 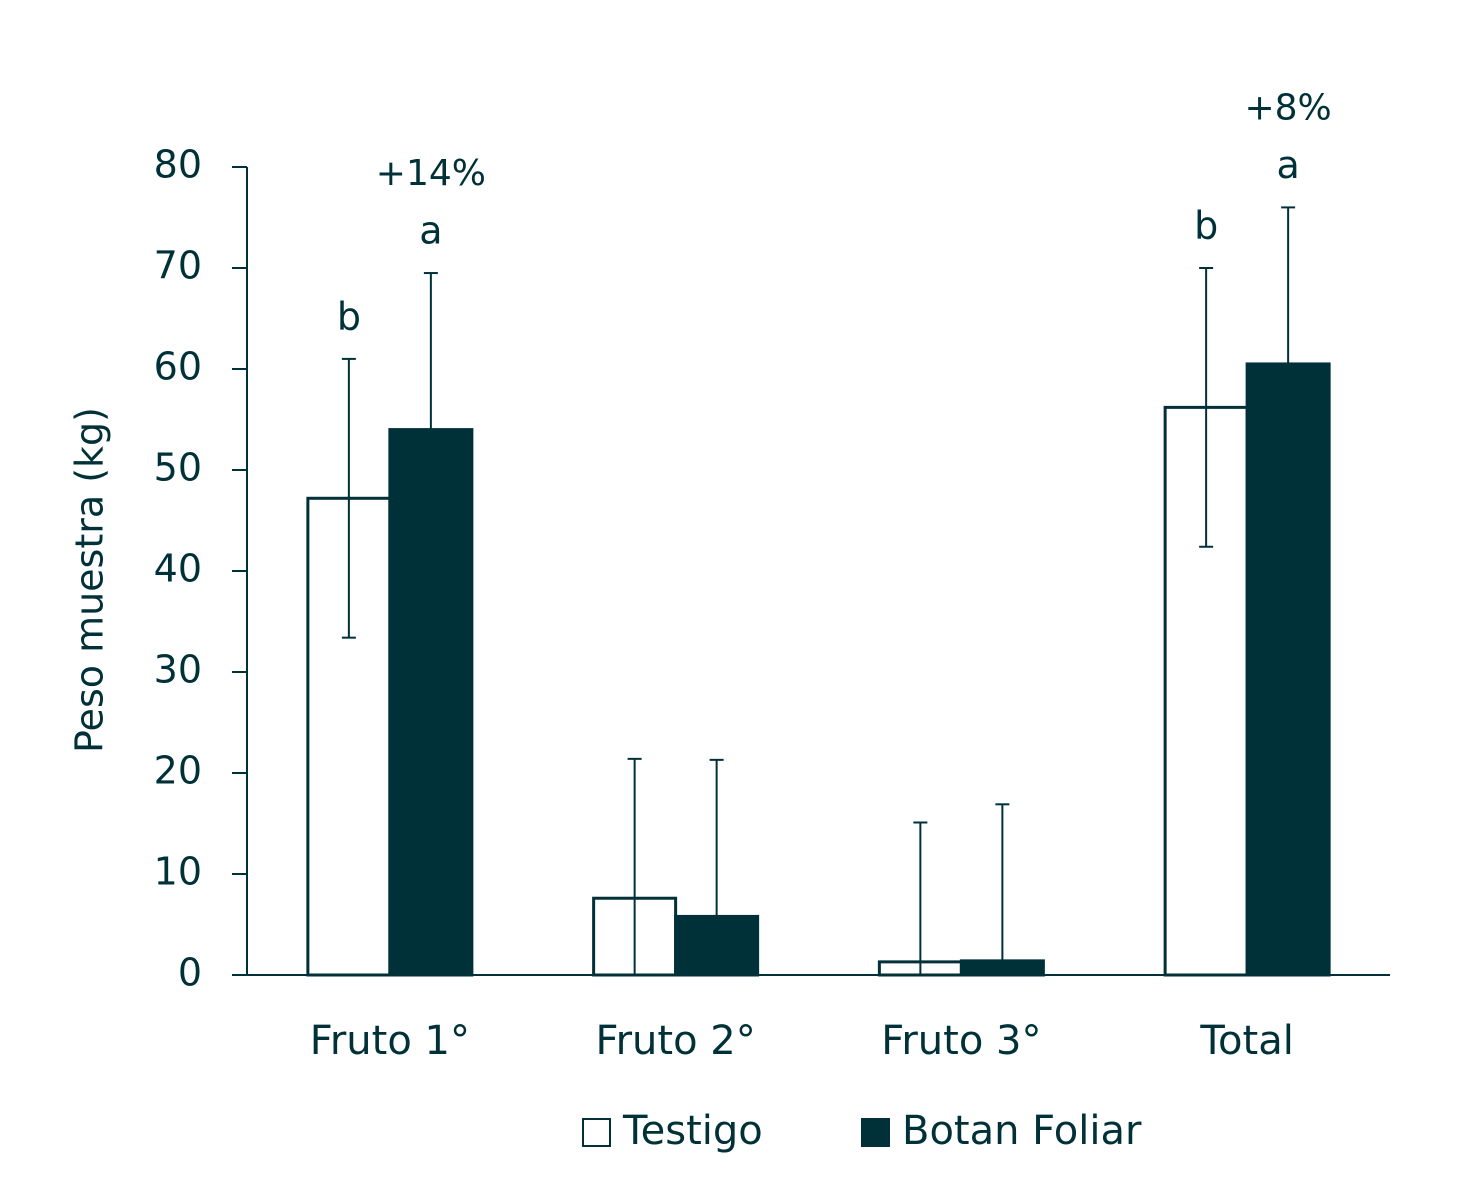 What do you see at coordinates (431, 173) in the screenshot?
I see `change-label: +14%` at bounding box center [431, 173].